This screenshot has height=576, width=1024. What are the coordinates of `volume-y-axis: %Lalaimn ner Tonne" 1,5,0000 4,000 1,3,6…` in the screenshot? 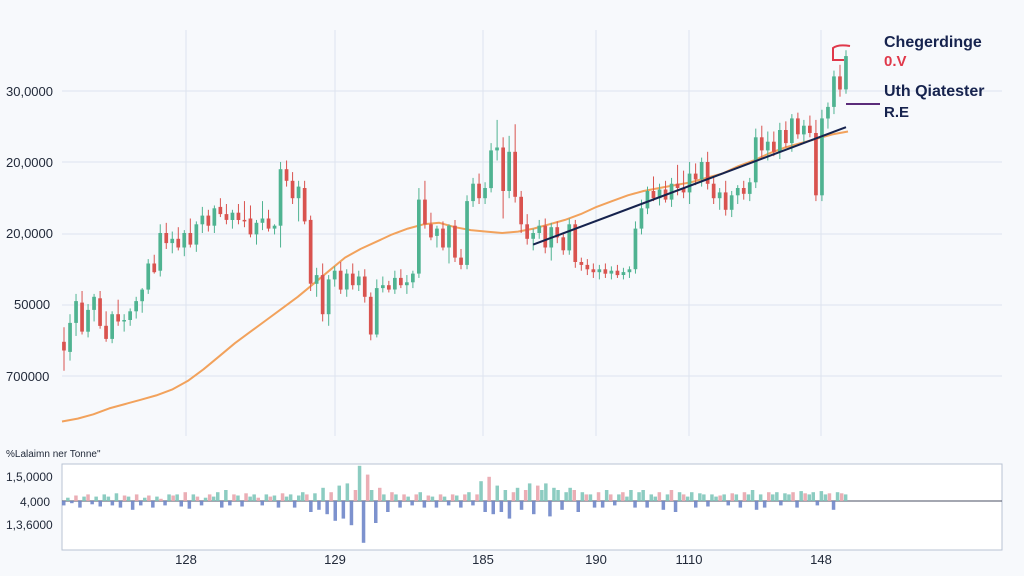 It's located at (53, 490).